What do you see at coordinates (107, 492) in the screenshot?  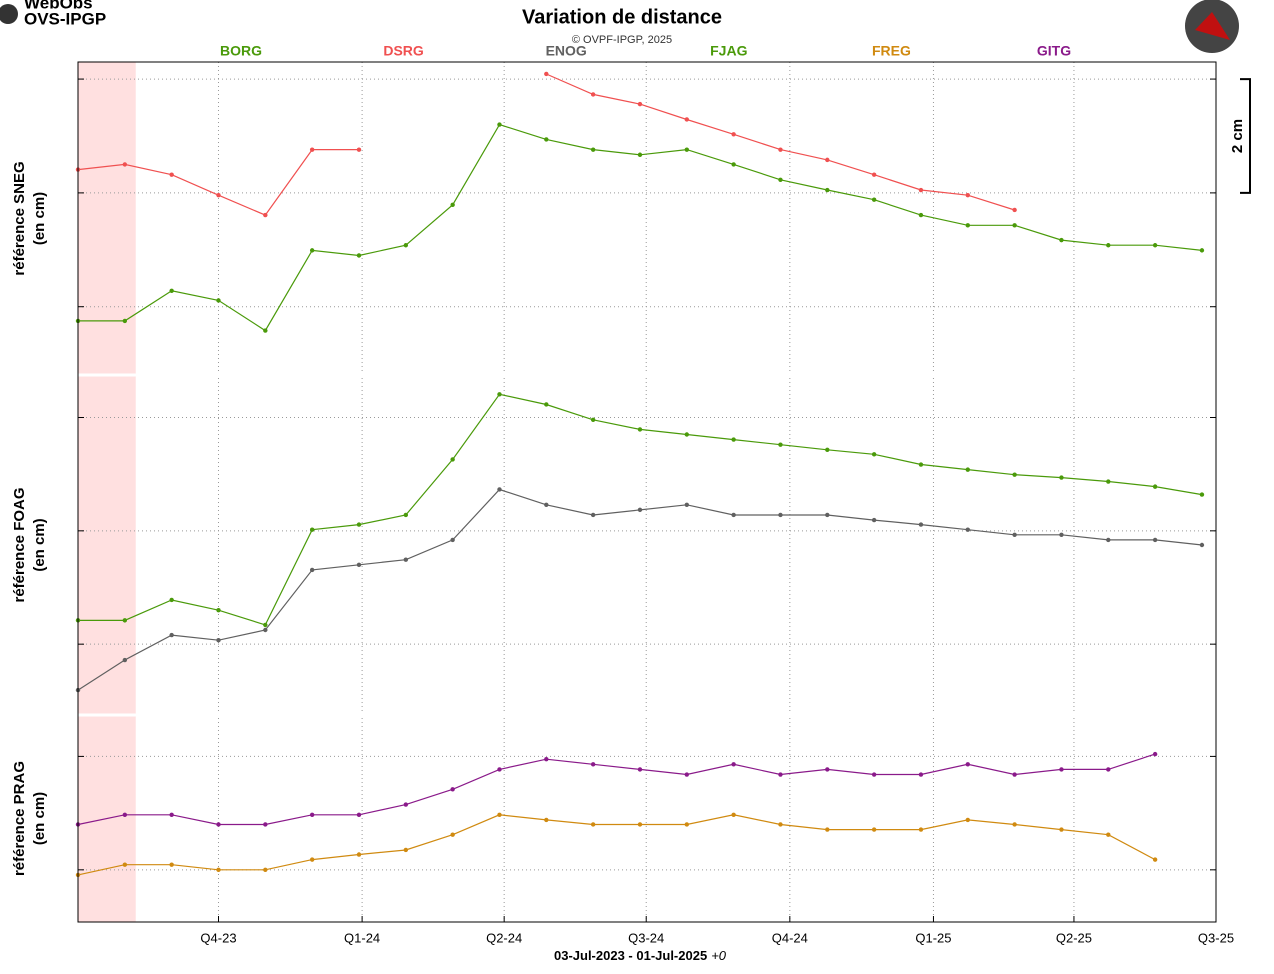 I see `shaded-period` at bounding box center [107, 492].